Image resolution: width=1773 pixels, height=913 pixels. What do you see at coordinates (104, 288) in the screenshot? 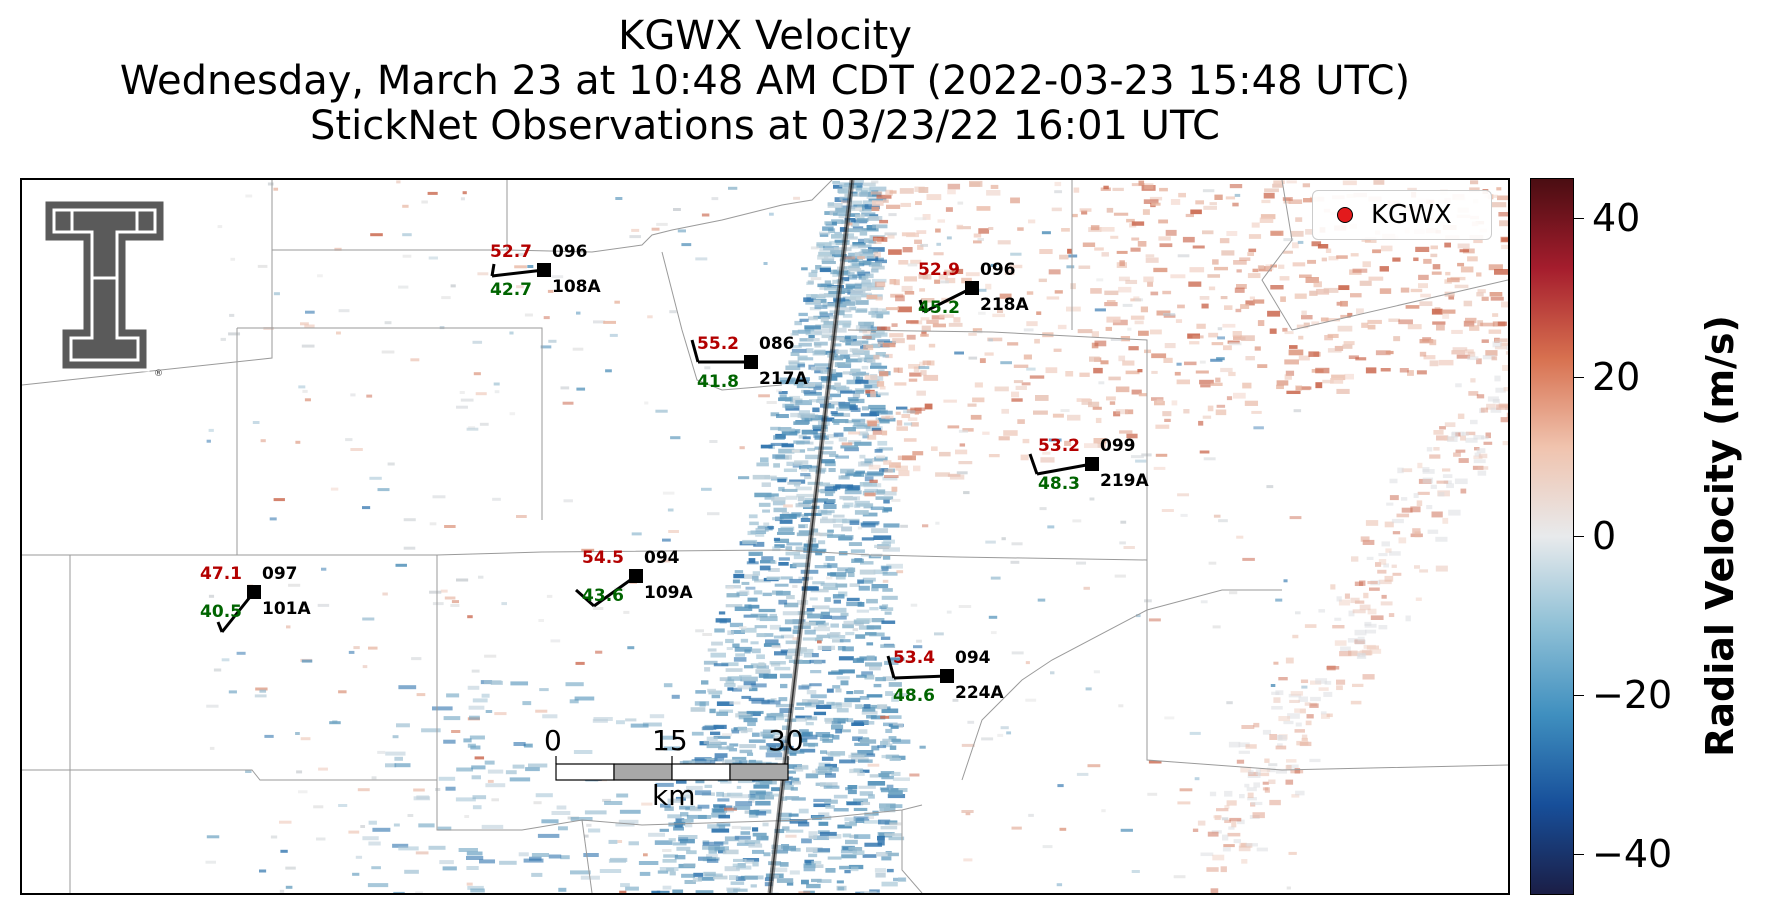
I see `texas-tech-logo: ®` at bounding box center [104, 288].